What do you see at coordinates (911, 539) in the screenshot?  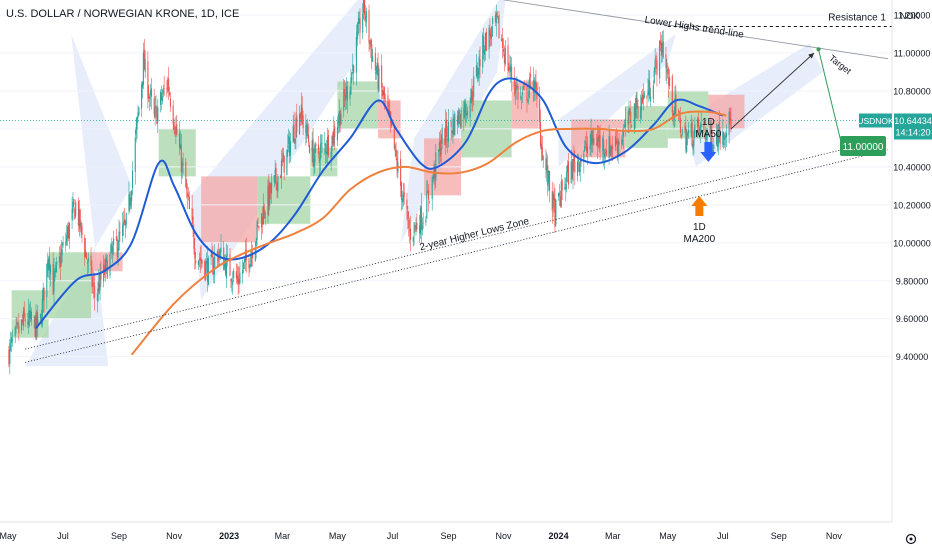 I see `settings-gear-icon` at bounding box center [911, 539].